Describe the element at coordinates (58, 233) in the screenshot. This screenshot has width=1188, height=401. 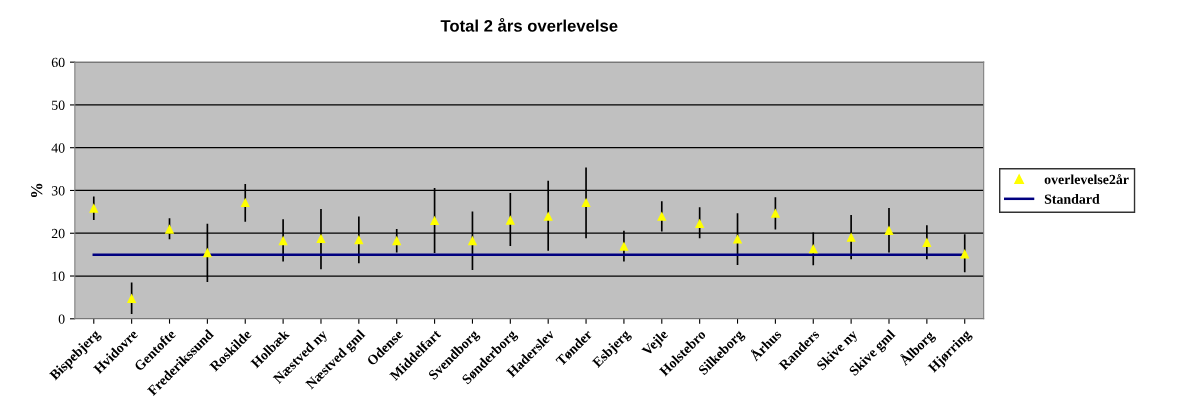
I see `y-tick-label: 20` at that location.